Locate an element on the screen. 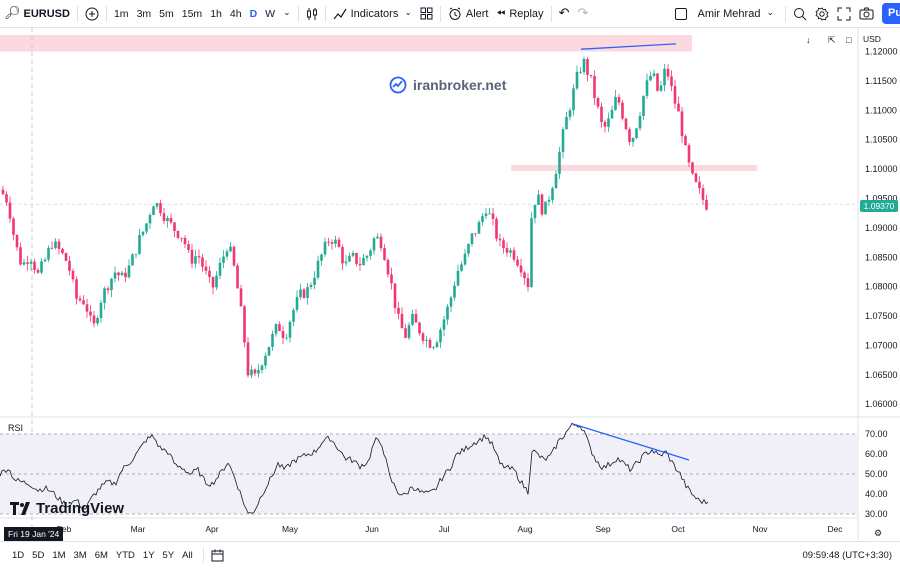 This screenshot has width=900, height=568. undo-button: ↶ is located at coordinates (564, 14).